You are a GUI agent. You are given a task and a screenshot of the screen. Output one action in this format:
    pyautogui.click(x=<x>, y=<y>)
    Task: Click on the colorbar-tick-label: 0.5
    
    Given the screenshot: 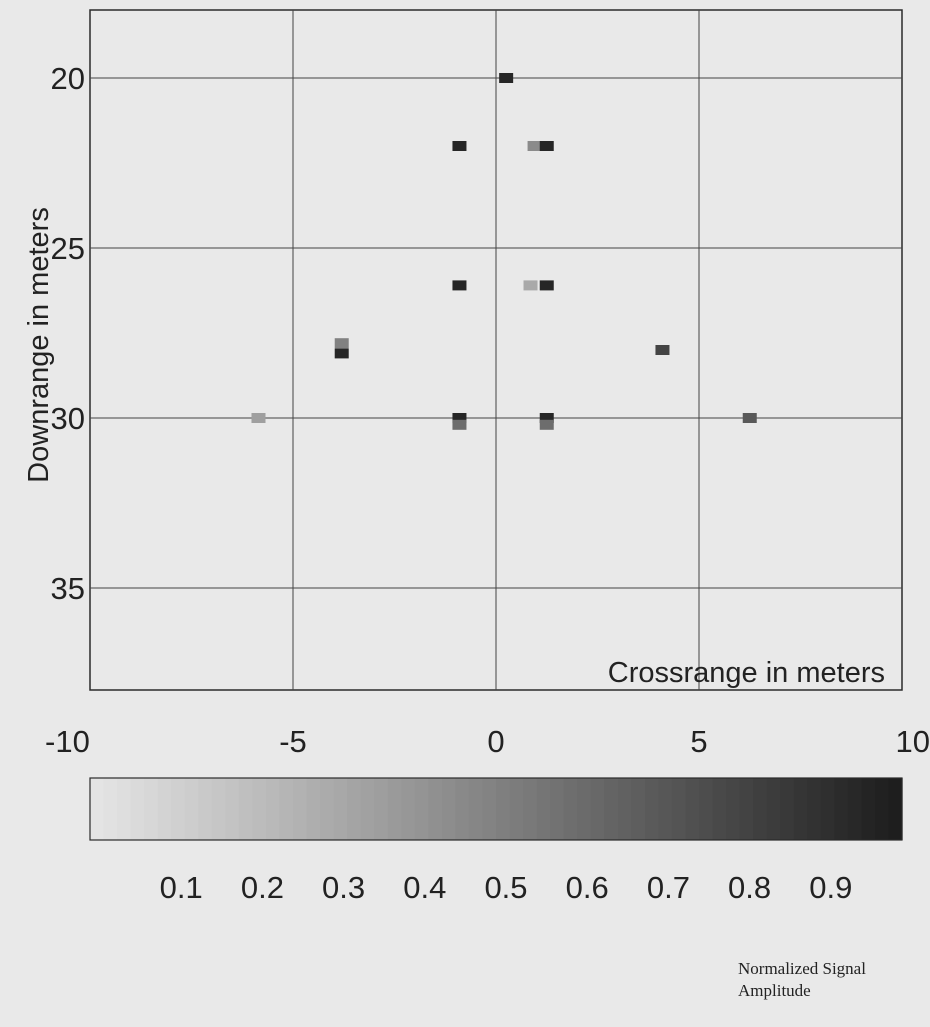 What is the action you would take?
    pyautogui.click(x=505, y=887)
    